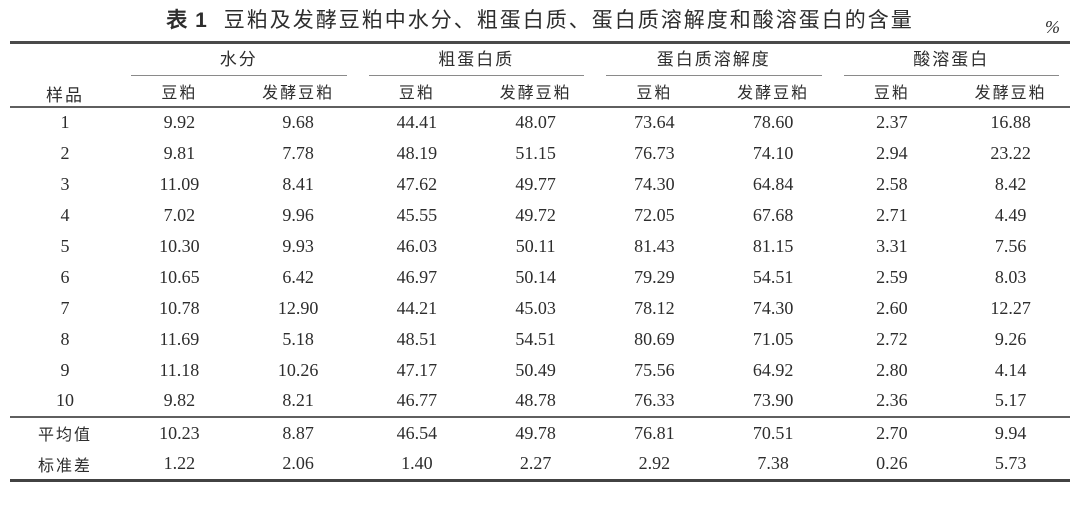 Image resolution: width=1080 pixels, height=512 pixels. I want to click on sample-cell: 4, so click(65, 214).